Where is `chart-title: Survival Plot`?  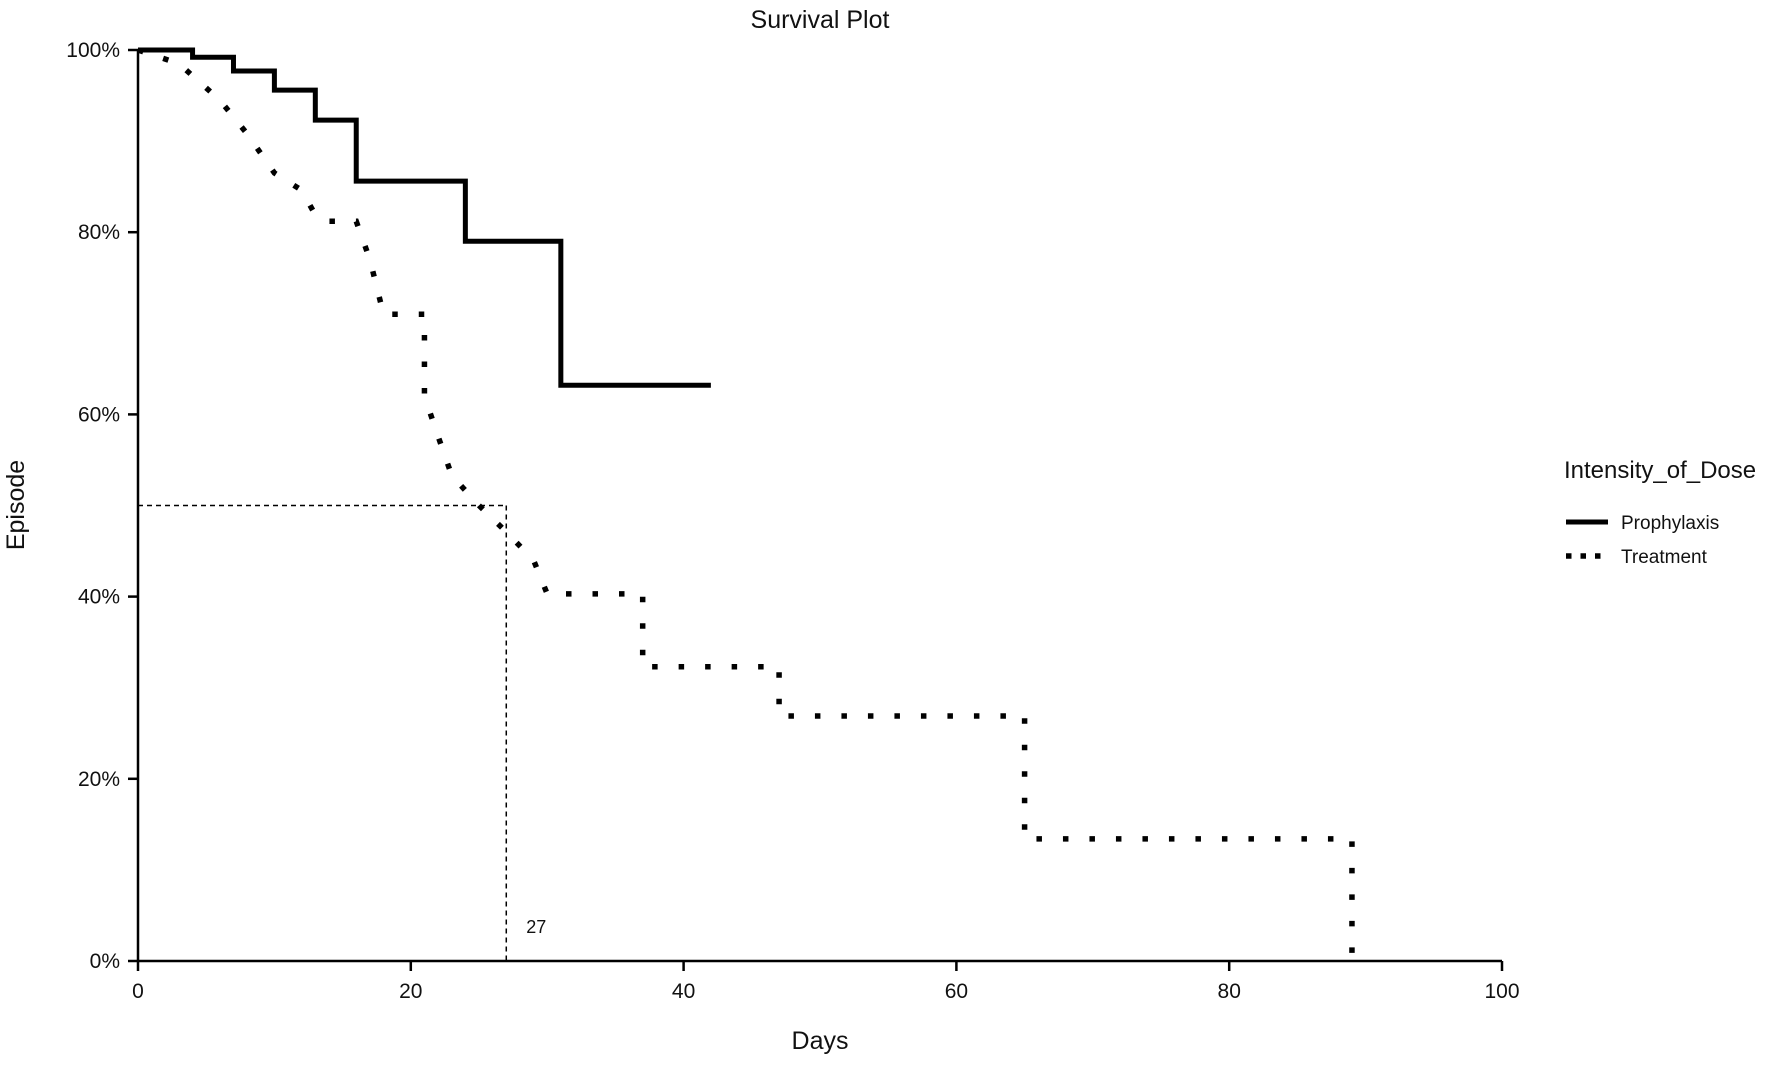 chart-title: Survival Plot is located at coordinates (820, 20).